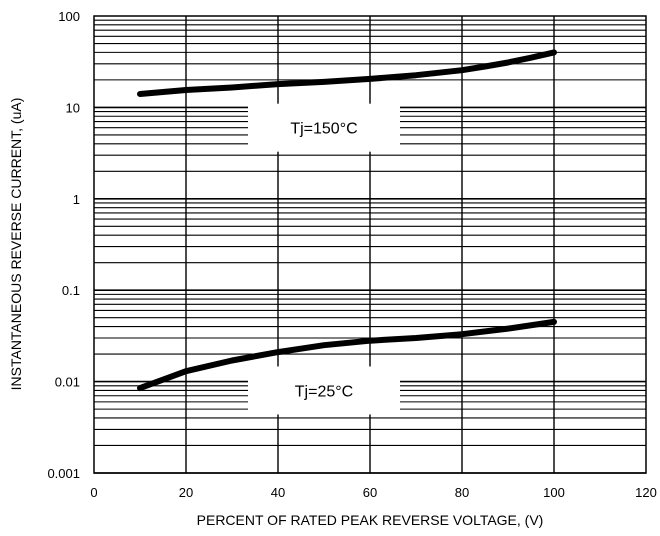 The height and width of the screenshot is (536, 660). Describe the element at coordinates (67, 382) in the screenshot. I see `y-tick-label: 0.01` at that location.